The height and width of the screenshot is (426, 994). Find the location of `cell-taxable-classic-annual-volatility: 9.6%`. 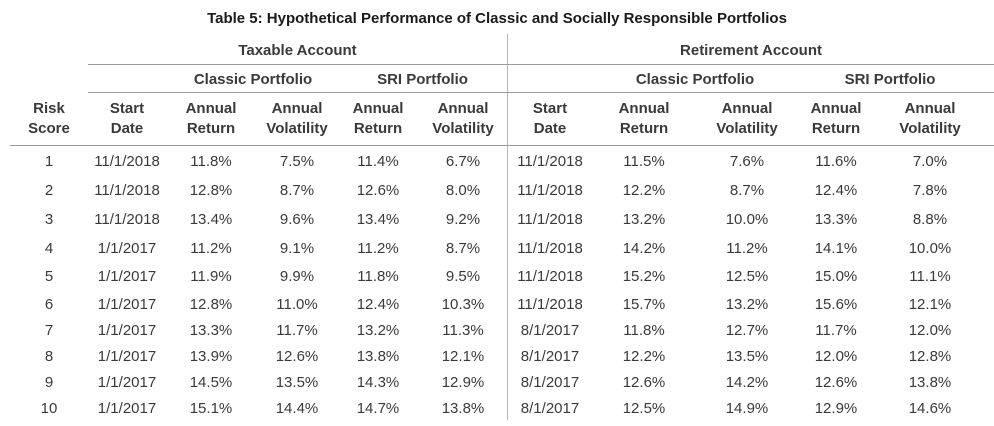

cell-taxable-classic-annual-volatility: 9.6% is located at coordinates (297, 219).